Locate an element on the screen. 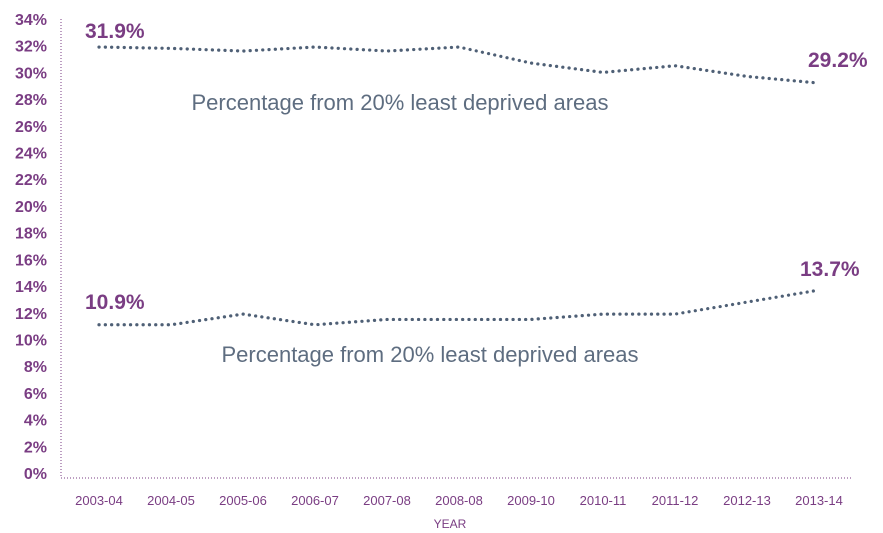 This screenshot has height=533, width=883. x-tick-label: 2008-08 is located at coordinates (459, 500).